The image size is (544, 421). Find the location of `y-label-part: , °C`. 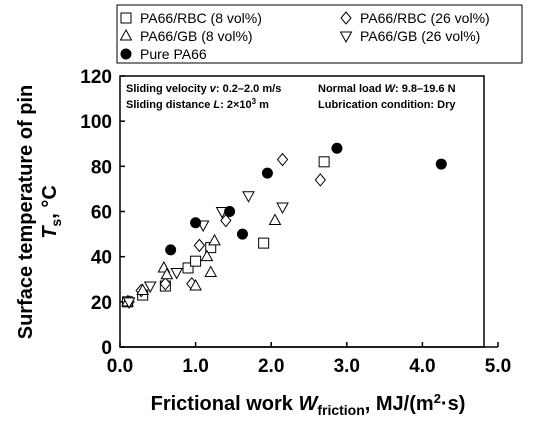

y-label-part: , °C is located at coordinates (50, 202).